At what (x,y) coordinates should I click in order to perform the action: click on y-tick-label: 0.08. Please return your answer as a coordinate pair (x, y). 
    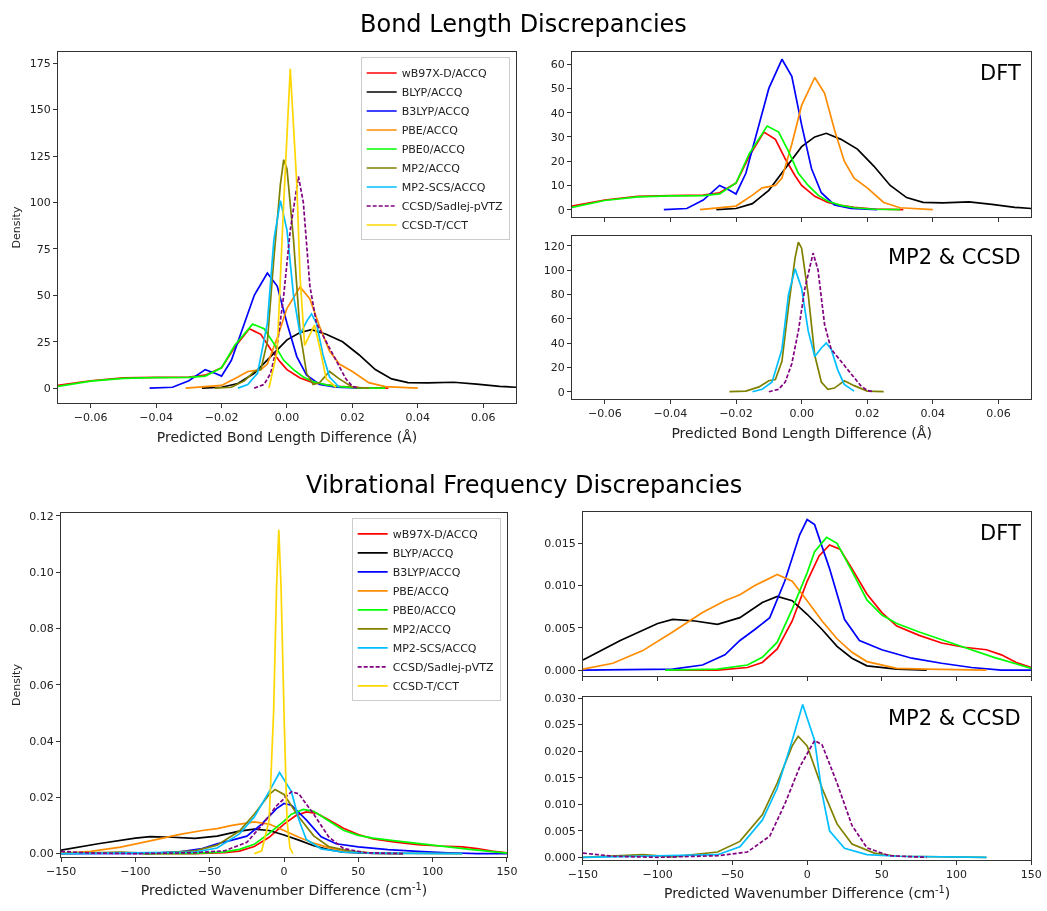
    Looking at the image, I should click on (41, 629).